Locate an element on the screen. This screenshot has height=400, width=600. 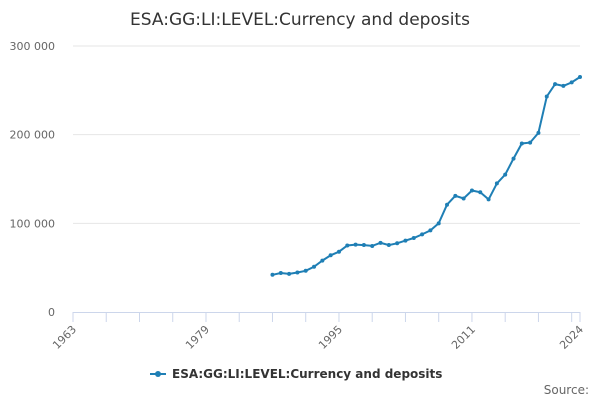
legend: ESA:GG:LI:LEVEL:Currency and deposits is located at coordinates (296, 374).